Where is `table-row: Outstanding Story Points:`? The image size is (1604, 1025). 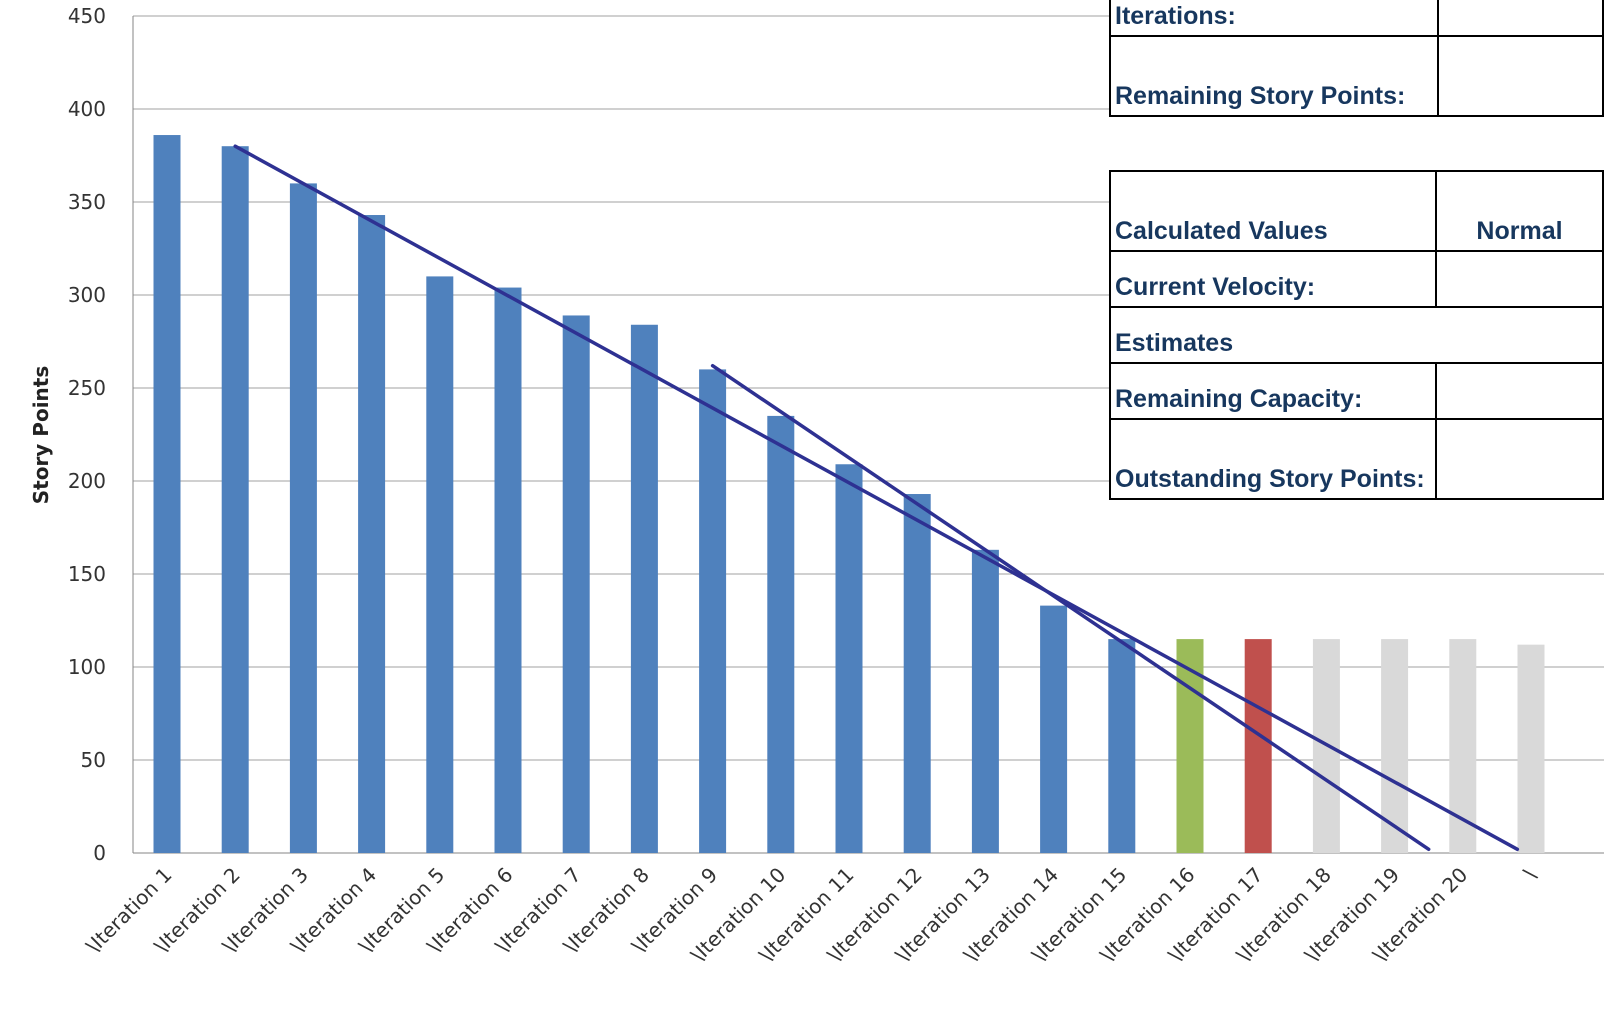
table-row: Outstanding Story Points: is located at coordinates (1356, 459).